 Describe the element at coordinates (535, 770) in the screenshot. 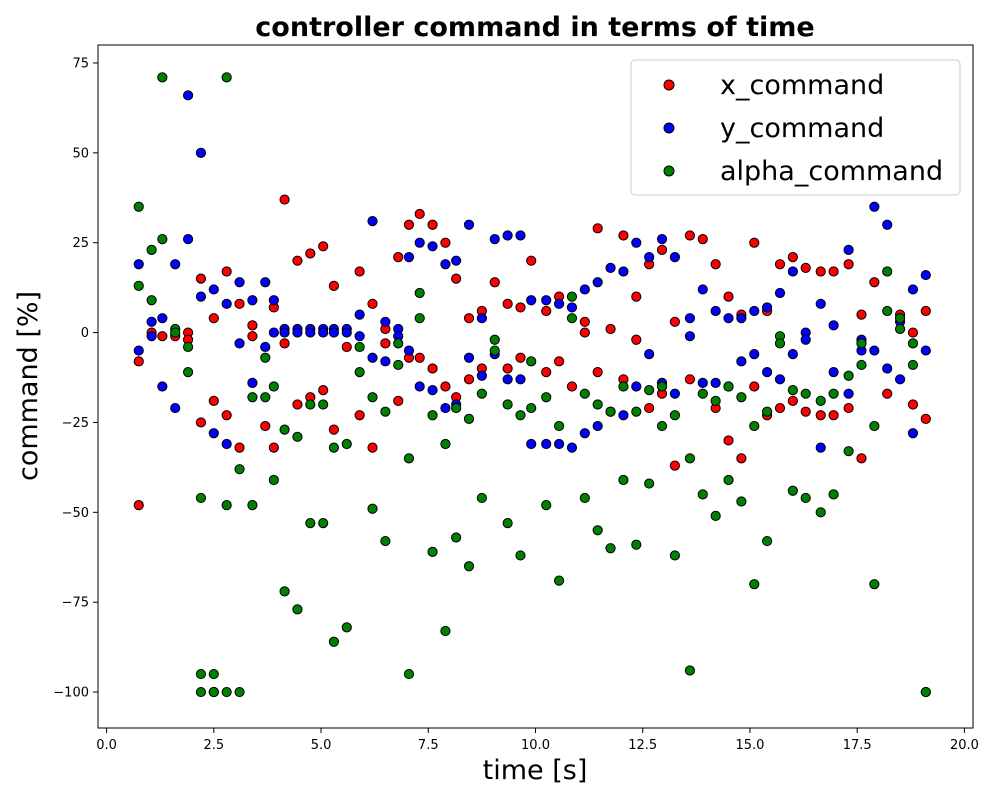

I see `x-axis-label: time [s]` at that location.